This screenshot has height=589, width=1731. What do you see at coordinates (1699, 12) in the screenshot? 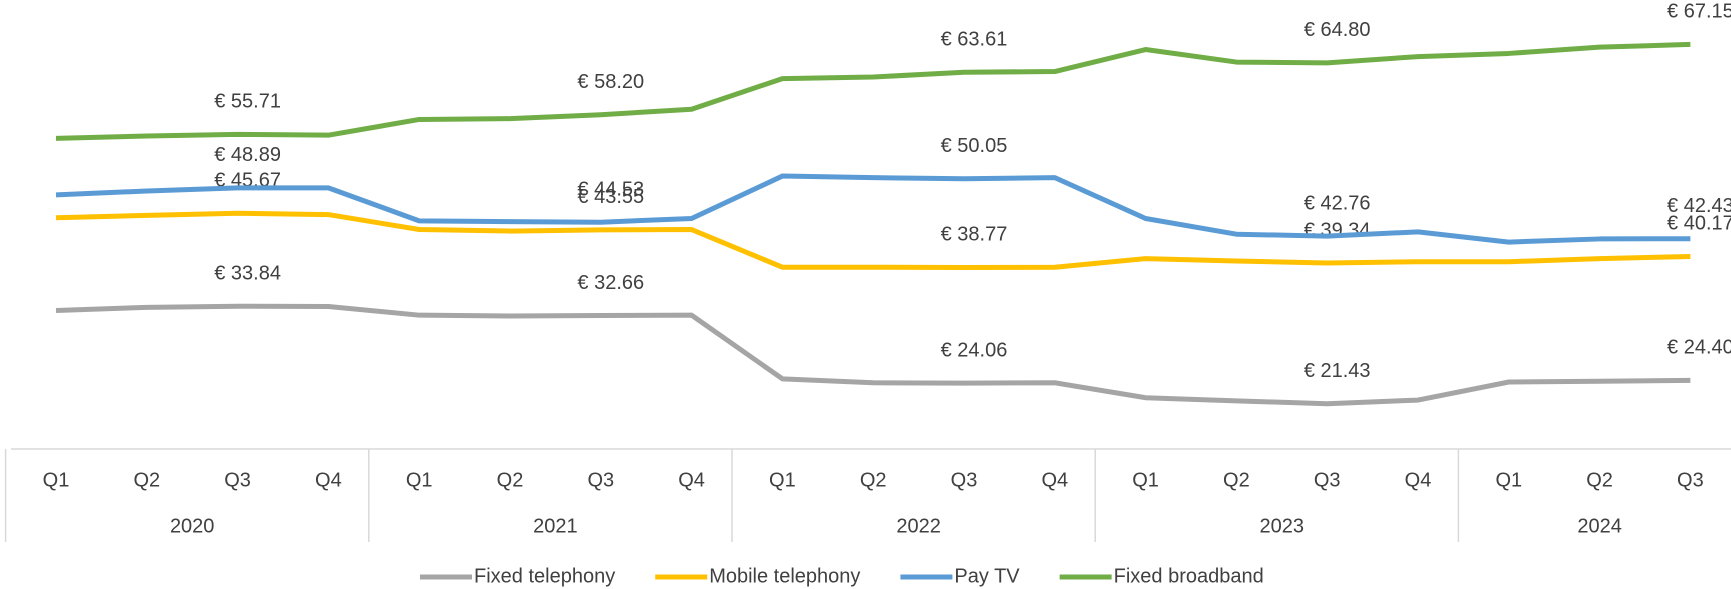
I see `data-label: € 67.15` at bounding box center [1699, 12].